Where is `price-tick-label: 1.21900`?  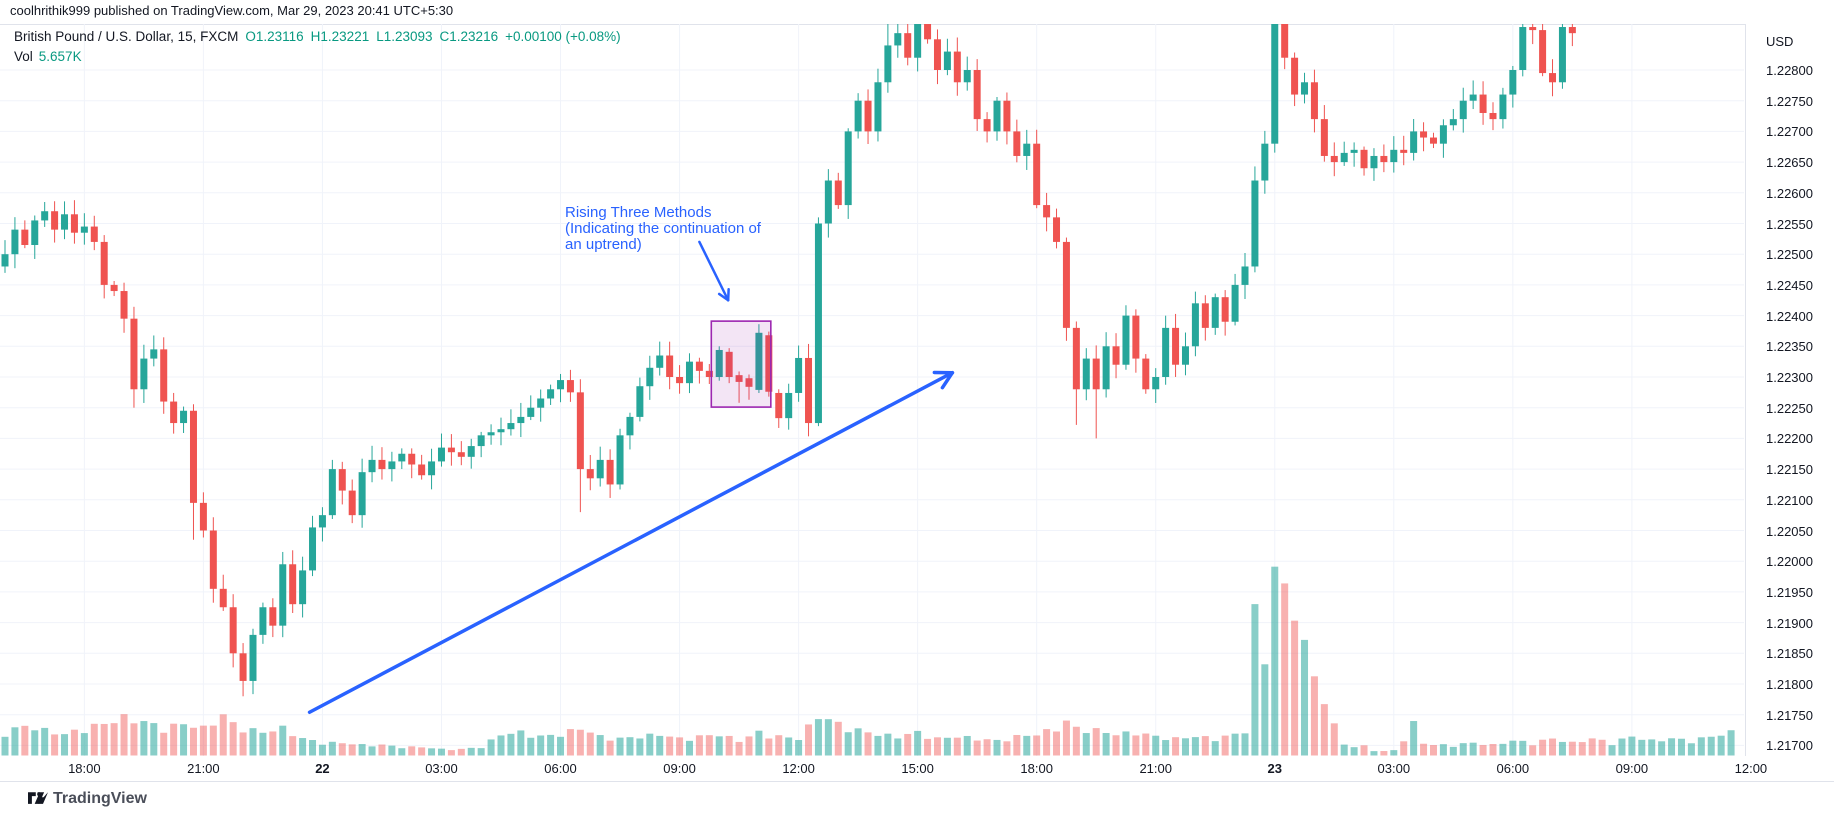 price-tick-label: 1.21900 is located at coordinates (1789, 623).